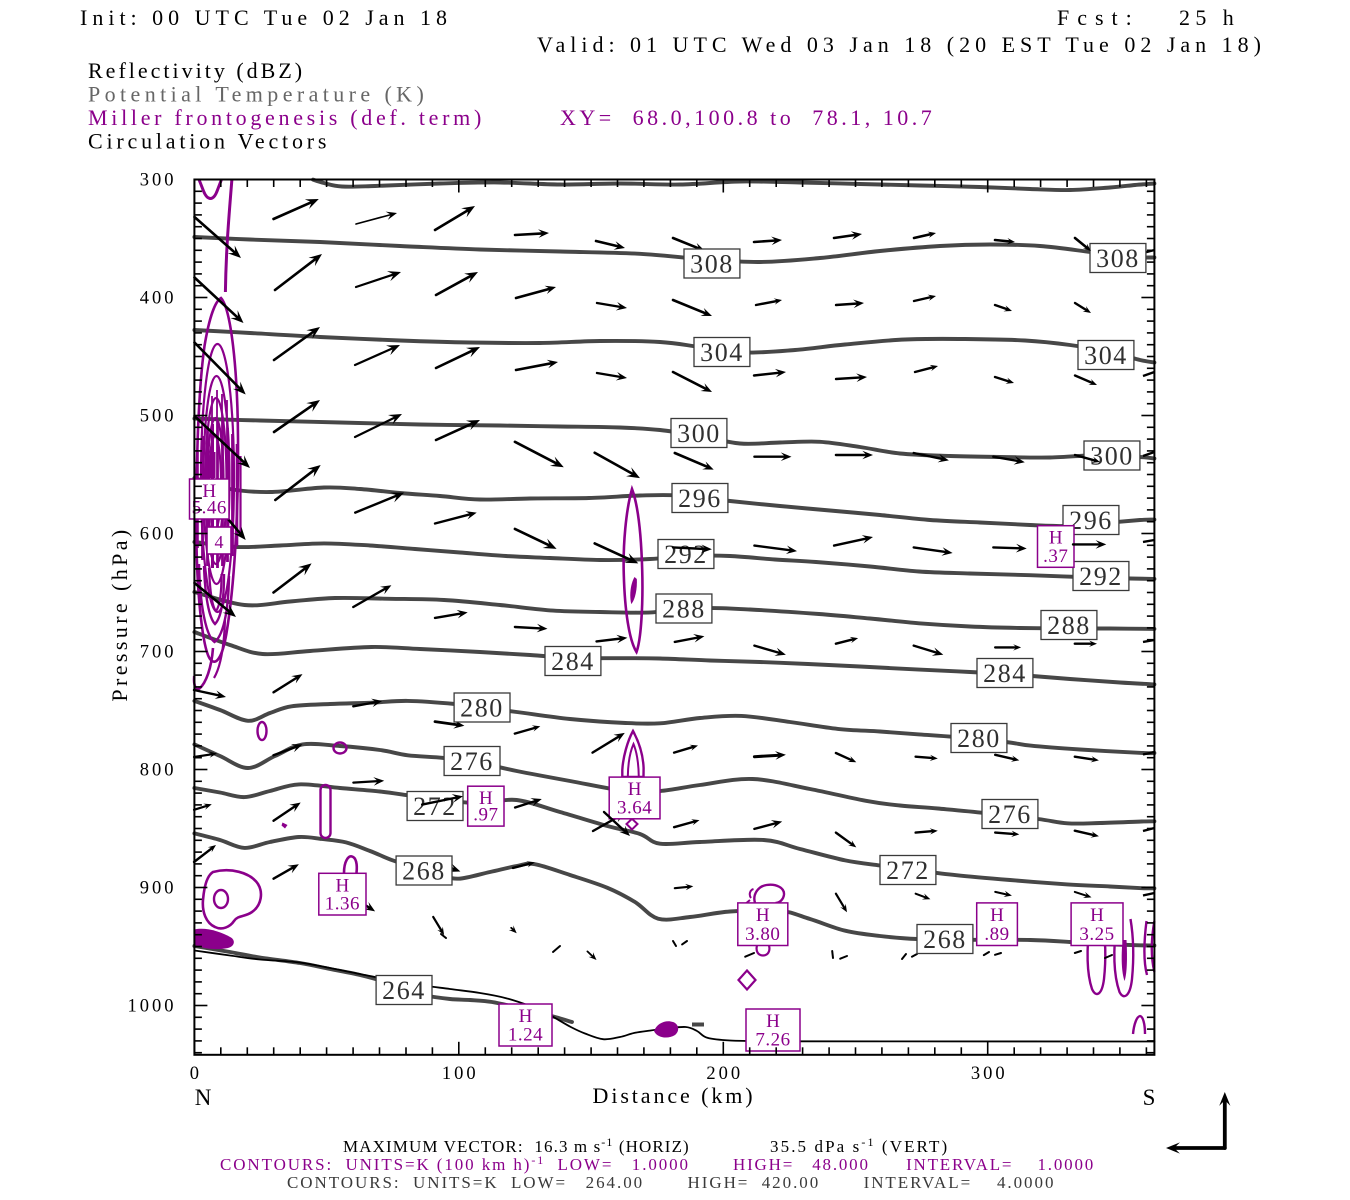  Describe the element at coordinates (152, 1007) in the screenshot. I see `svg-text: 1000` at that location.